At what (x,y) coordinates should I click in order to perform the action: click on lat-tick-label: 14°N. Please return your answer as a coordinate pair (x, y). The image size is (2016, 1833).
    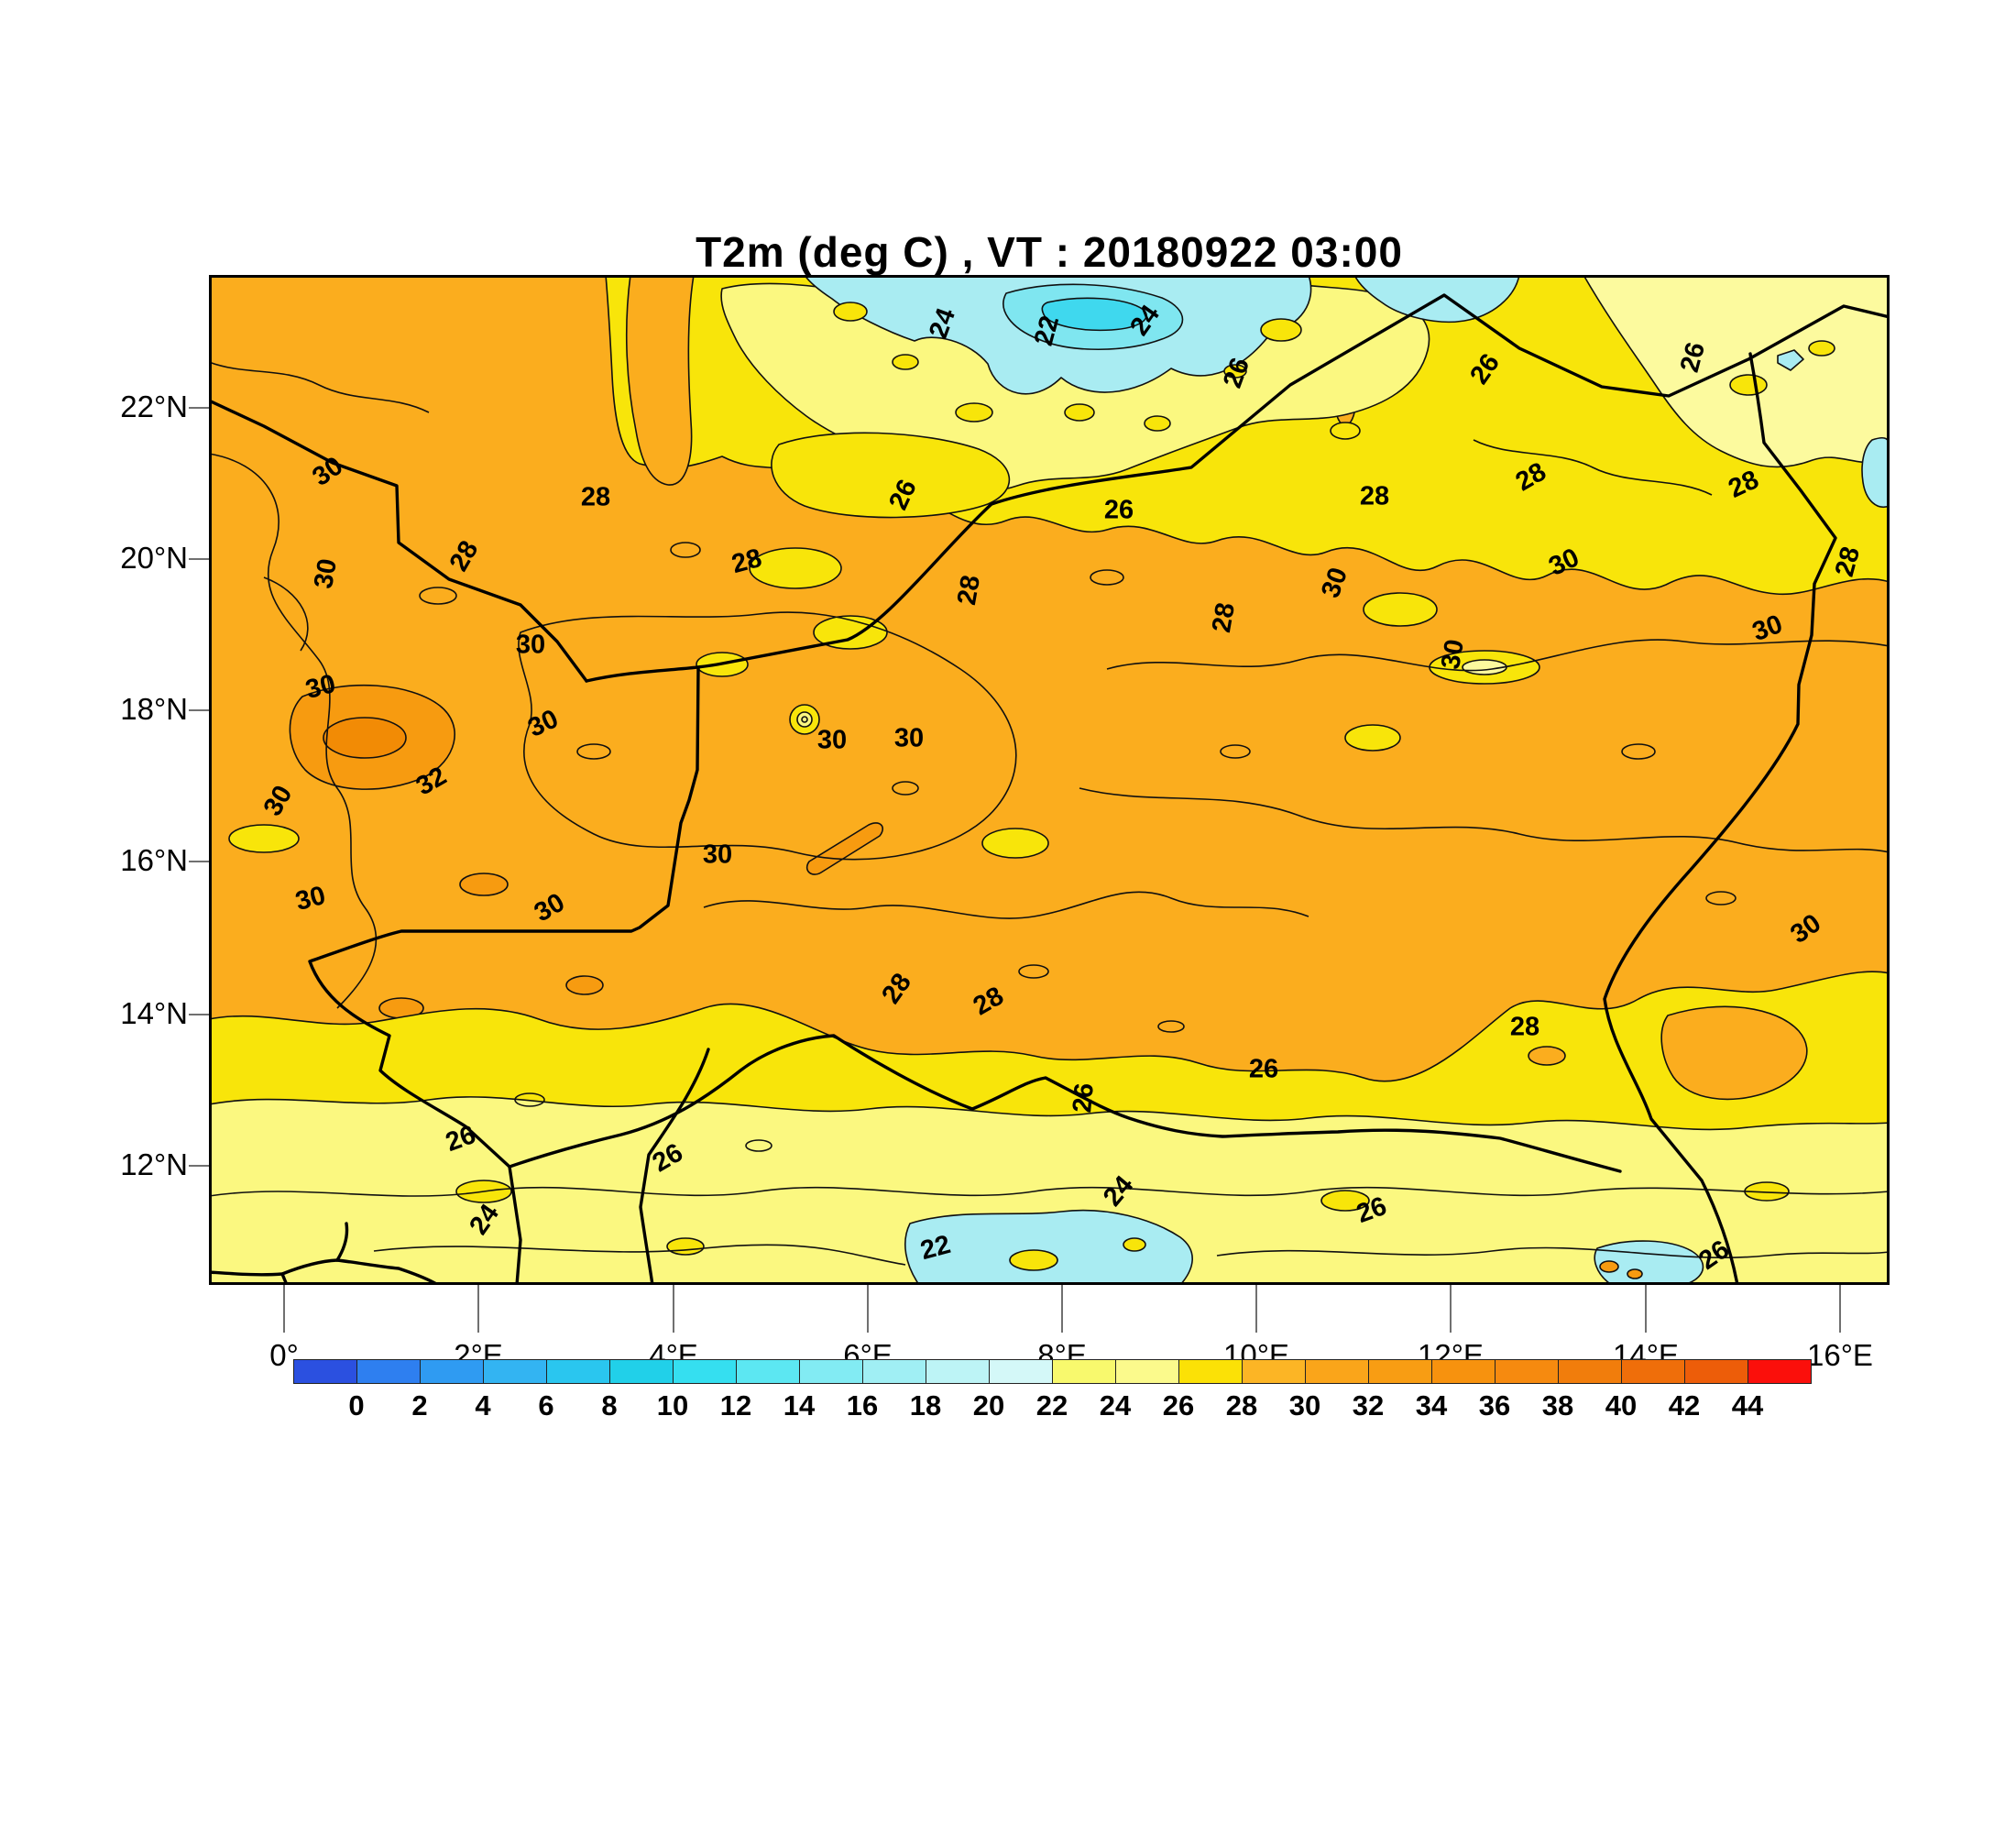
    Looking at the image, I should click on (154, 1013).